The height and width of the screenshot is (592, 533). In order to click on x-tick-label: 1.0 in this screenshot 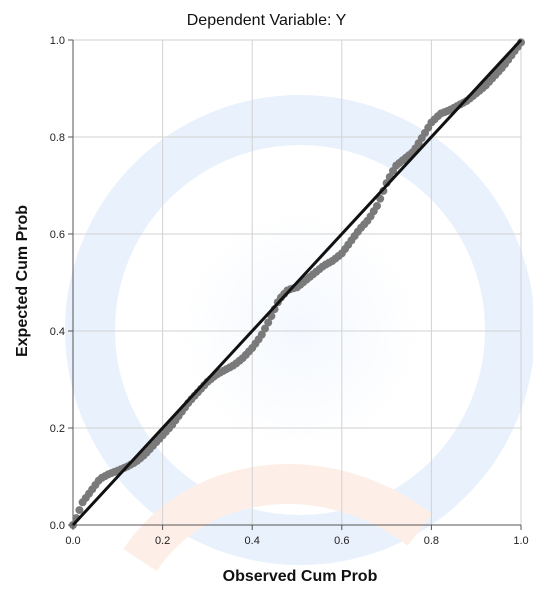, I will do `click(520, 541)`.